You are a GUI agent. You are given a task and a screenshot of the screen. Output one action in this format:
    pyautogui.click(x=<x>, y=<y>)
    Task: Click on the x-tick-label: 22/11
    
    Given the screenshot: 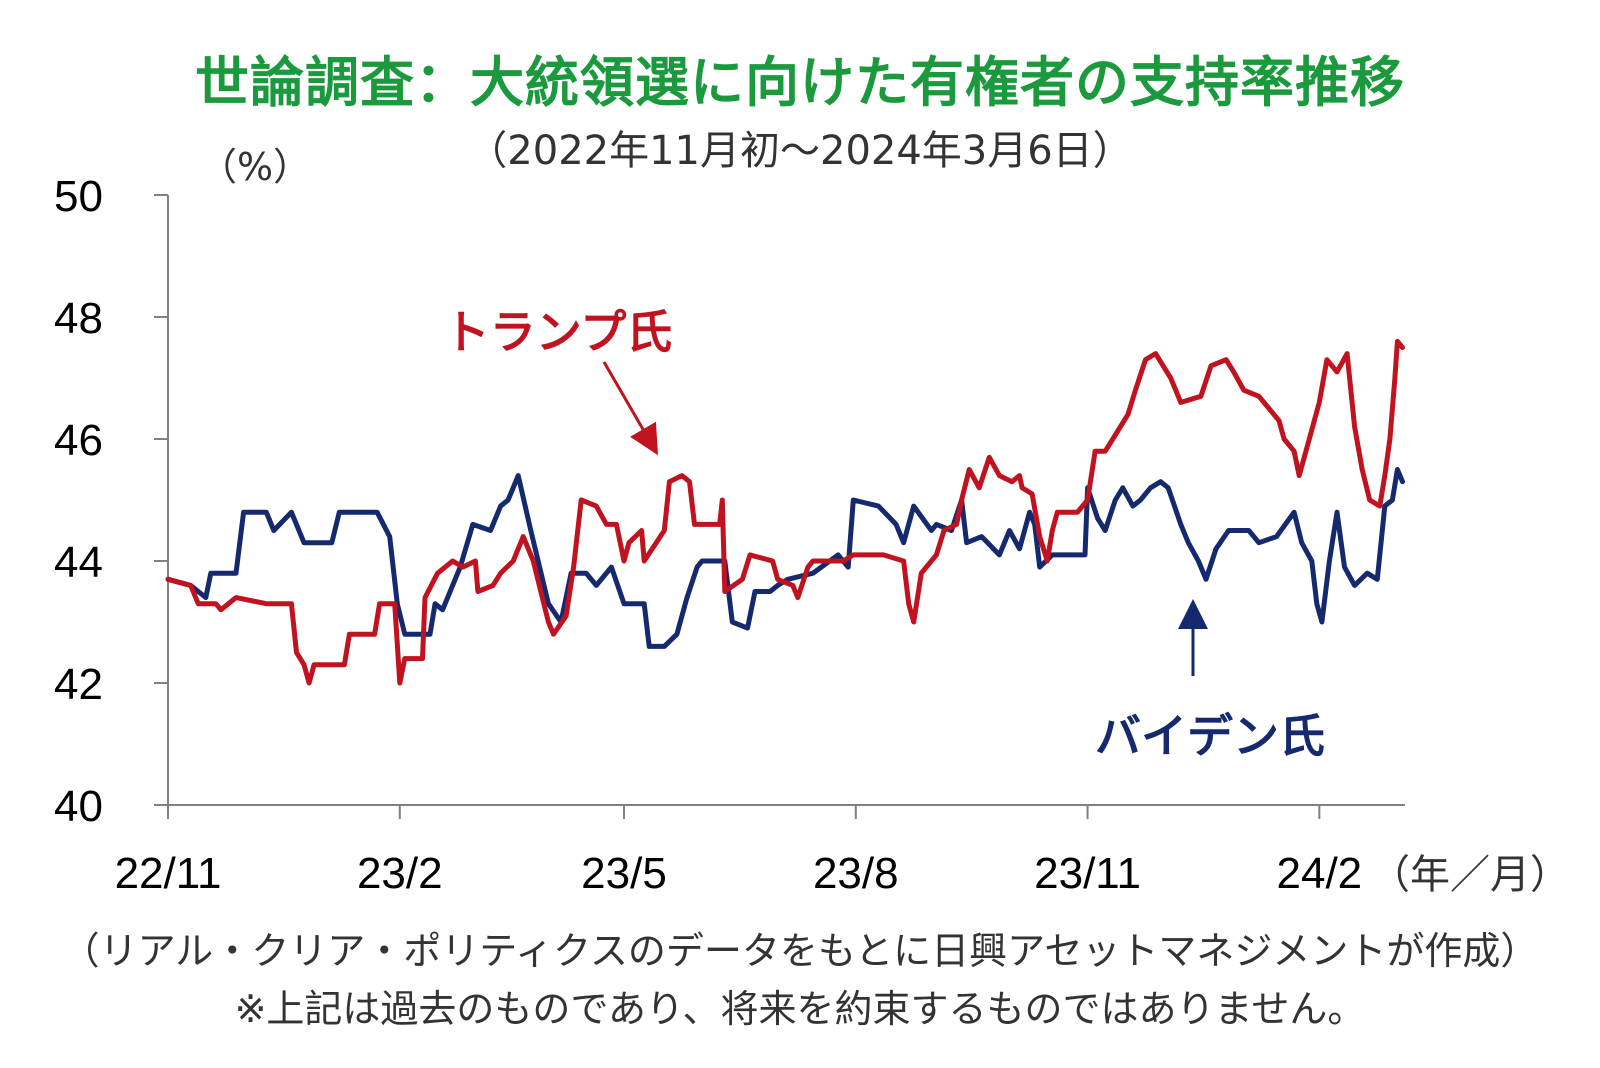 What is the action you would take?
    pyautogui.click(x=168, y=873)
    